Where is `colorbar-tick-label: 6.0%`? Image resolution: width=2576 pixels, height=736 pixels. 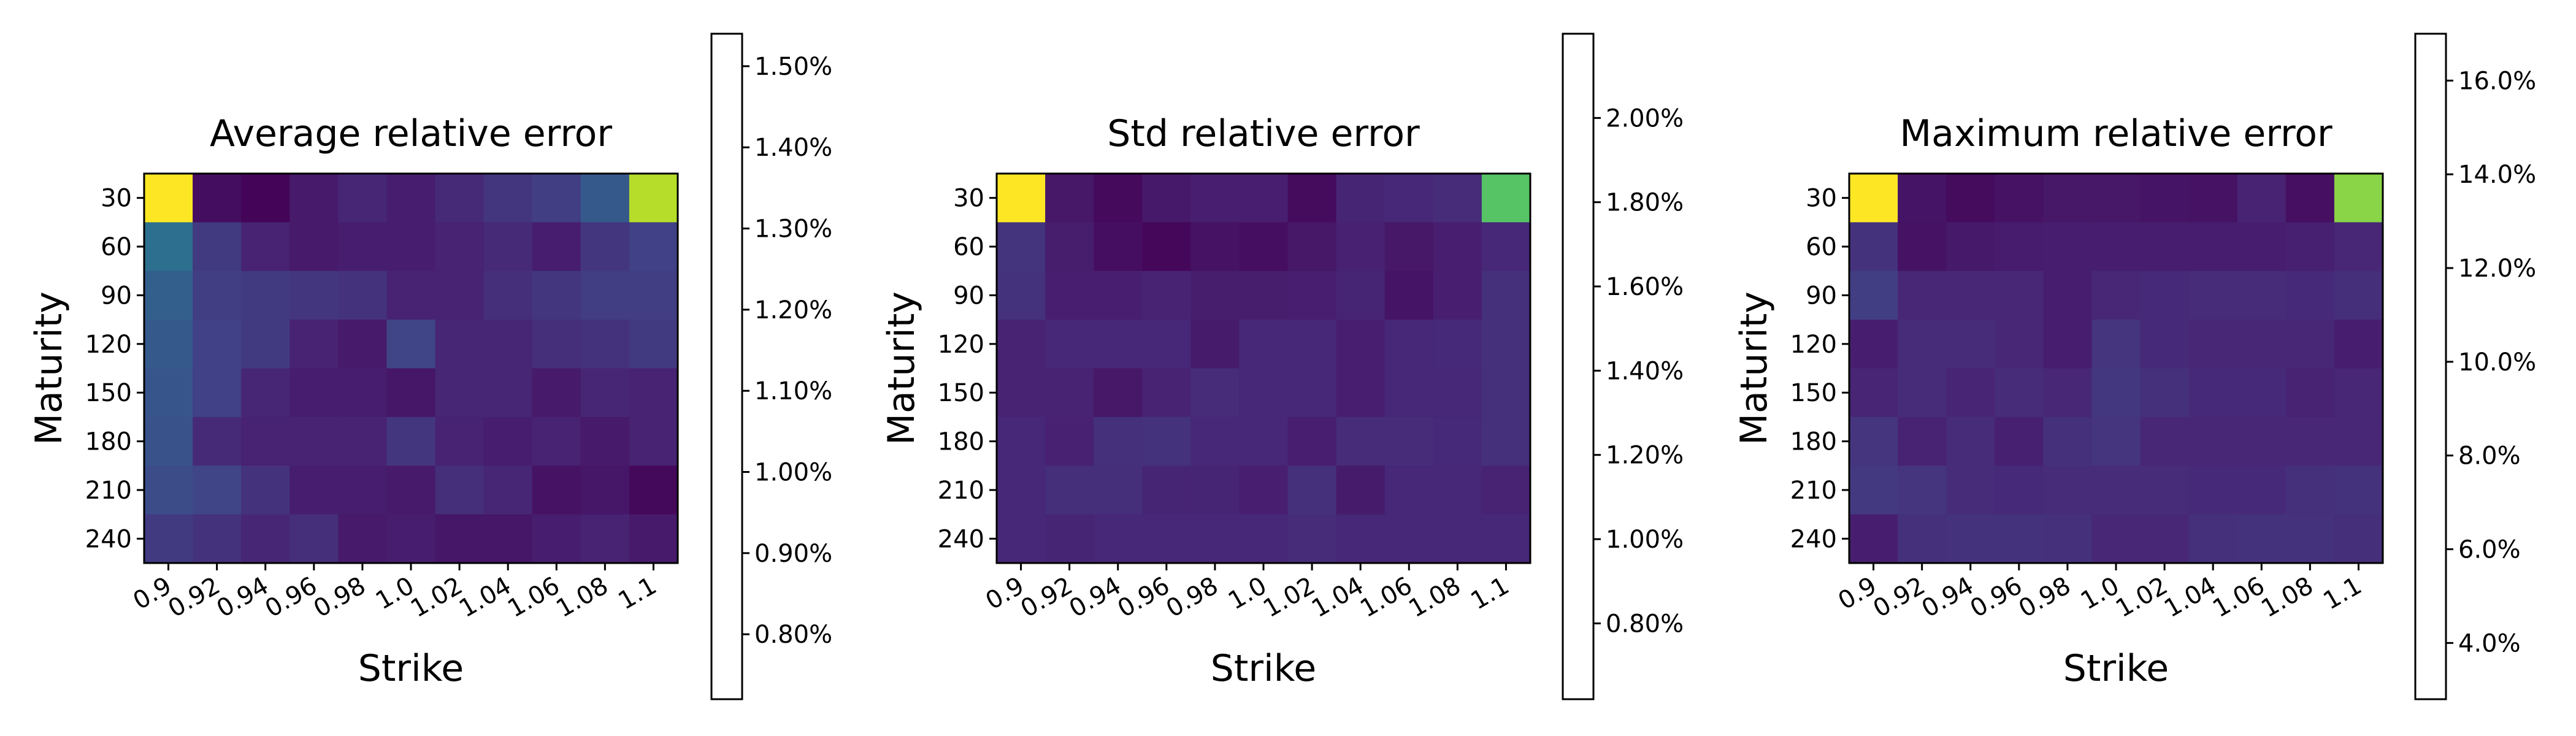
colorbar-tick-label: 6.0% is located at coordinates (2489, 549).